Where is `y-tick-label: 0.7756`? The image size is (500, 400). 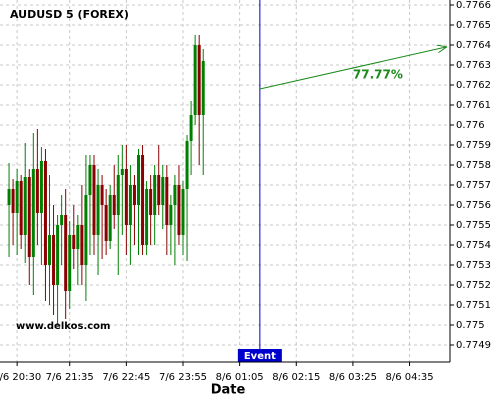
y-tick-label: 0.7756 is located at coordinates (473, 205).